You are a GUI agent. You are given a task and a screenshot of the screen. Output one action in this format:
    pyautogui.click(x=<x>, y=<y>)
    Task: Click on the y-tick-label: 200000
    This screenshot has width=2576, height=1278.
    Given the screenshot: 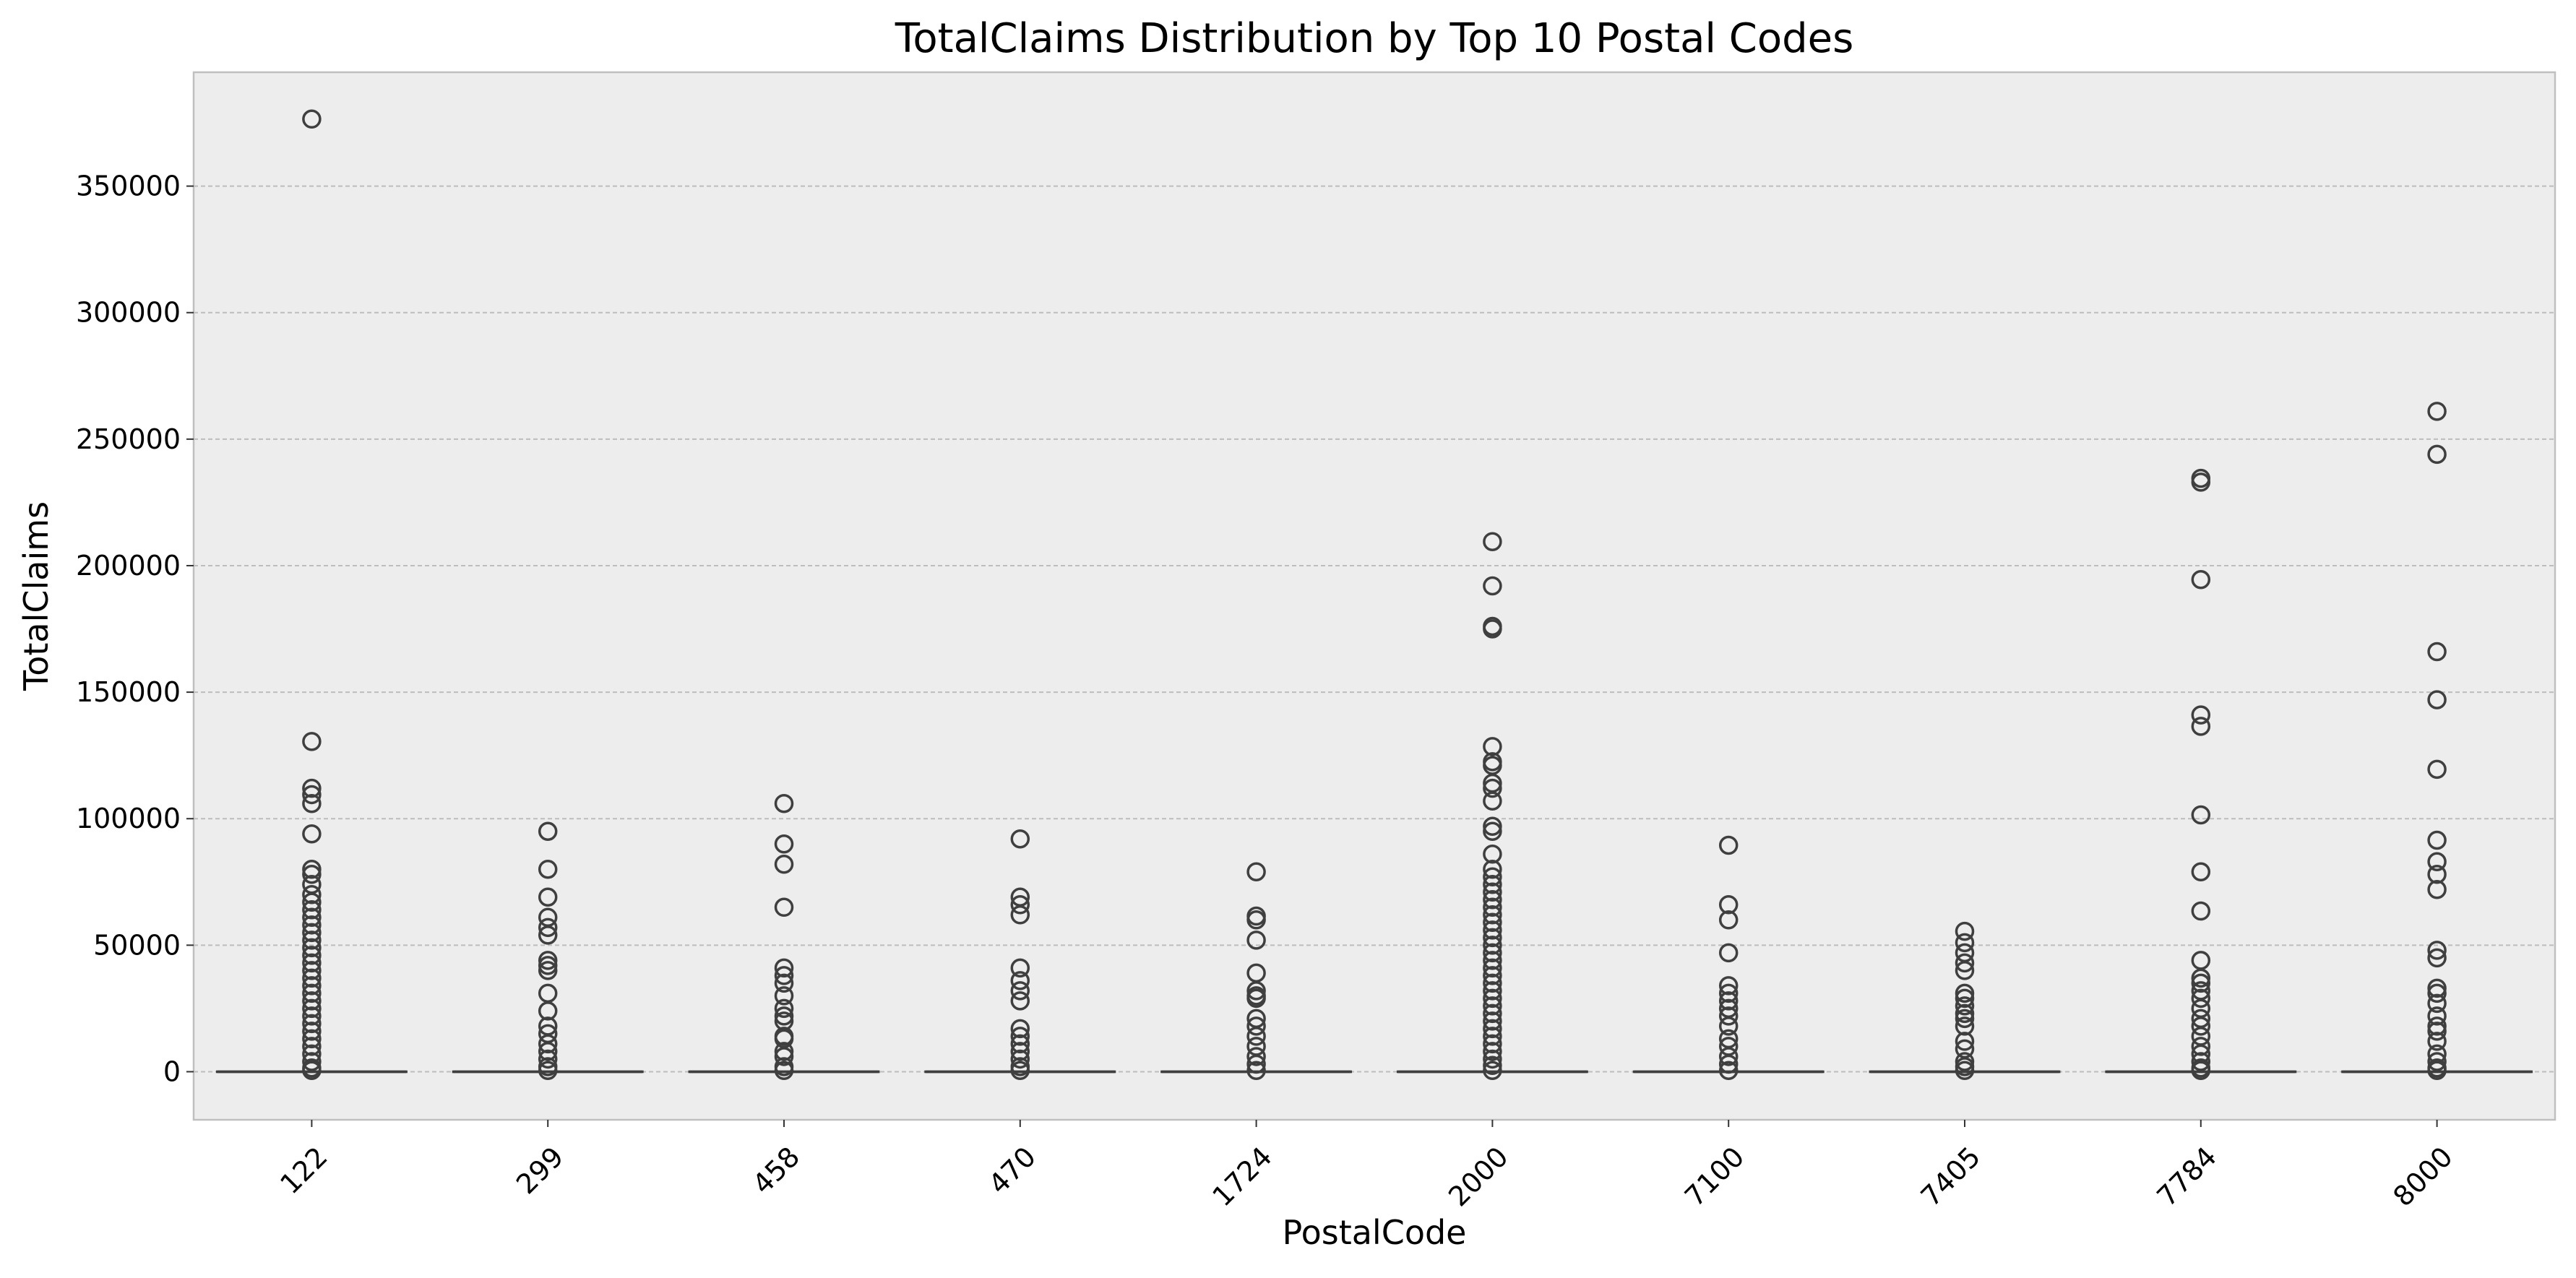 What is the action you would take?
    pyautogui.click(x=128, y=566)
    